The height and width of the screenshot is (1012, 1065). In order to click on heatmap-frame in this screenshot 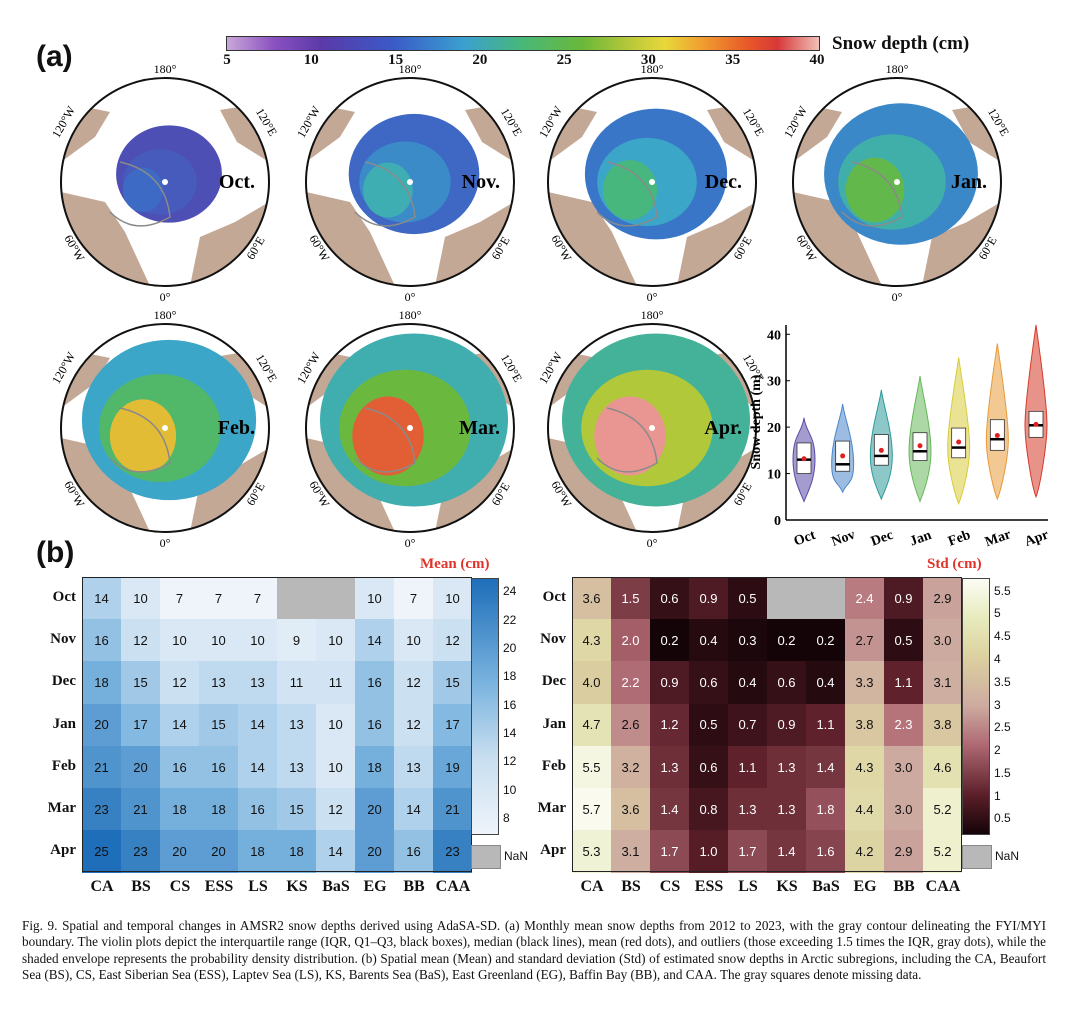, I will do `click(767, 725)`.